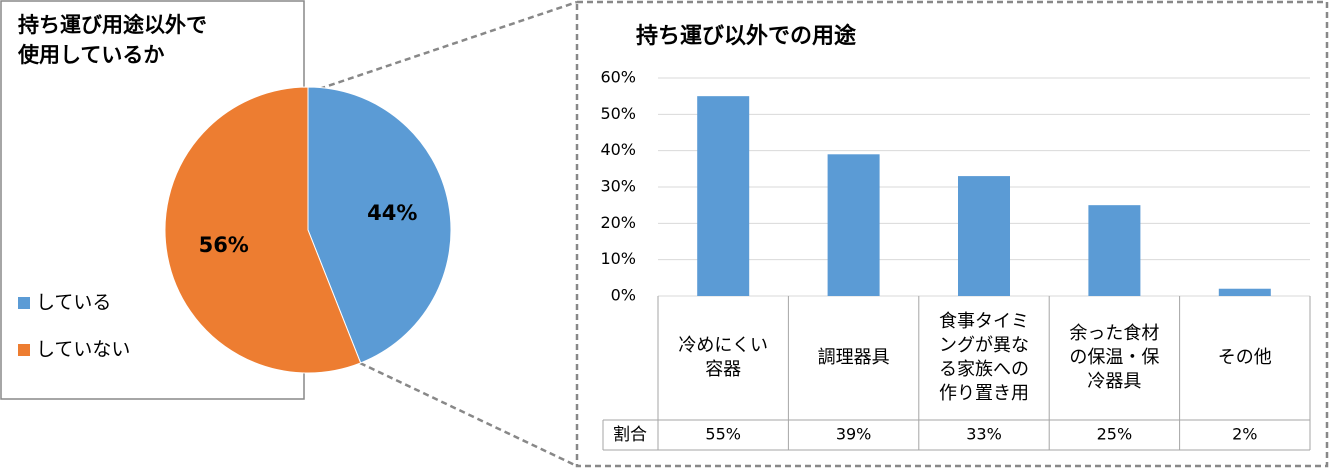 The image size is (1331, 469). What do you see at coordinates (392, 213) in the screenshot?
I see `data-label: 44%` at bounding box center [392, 213].